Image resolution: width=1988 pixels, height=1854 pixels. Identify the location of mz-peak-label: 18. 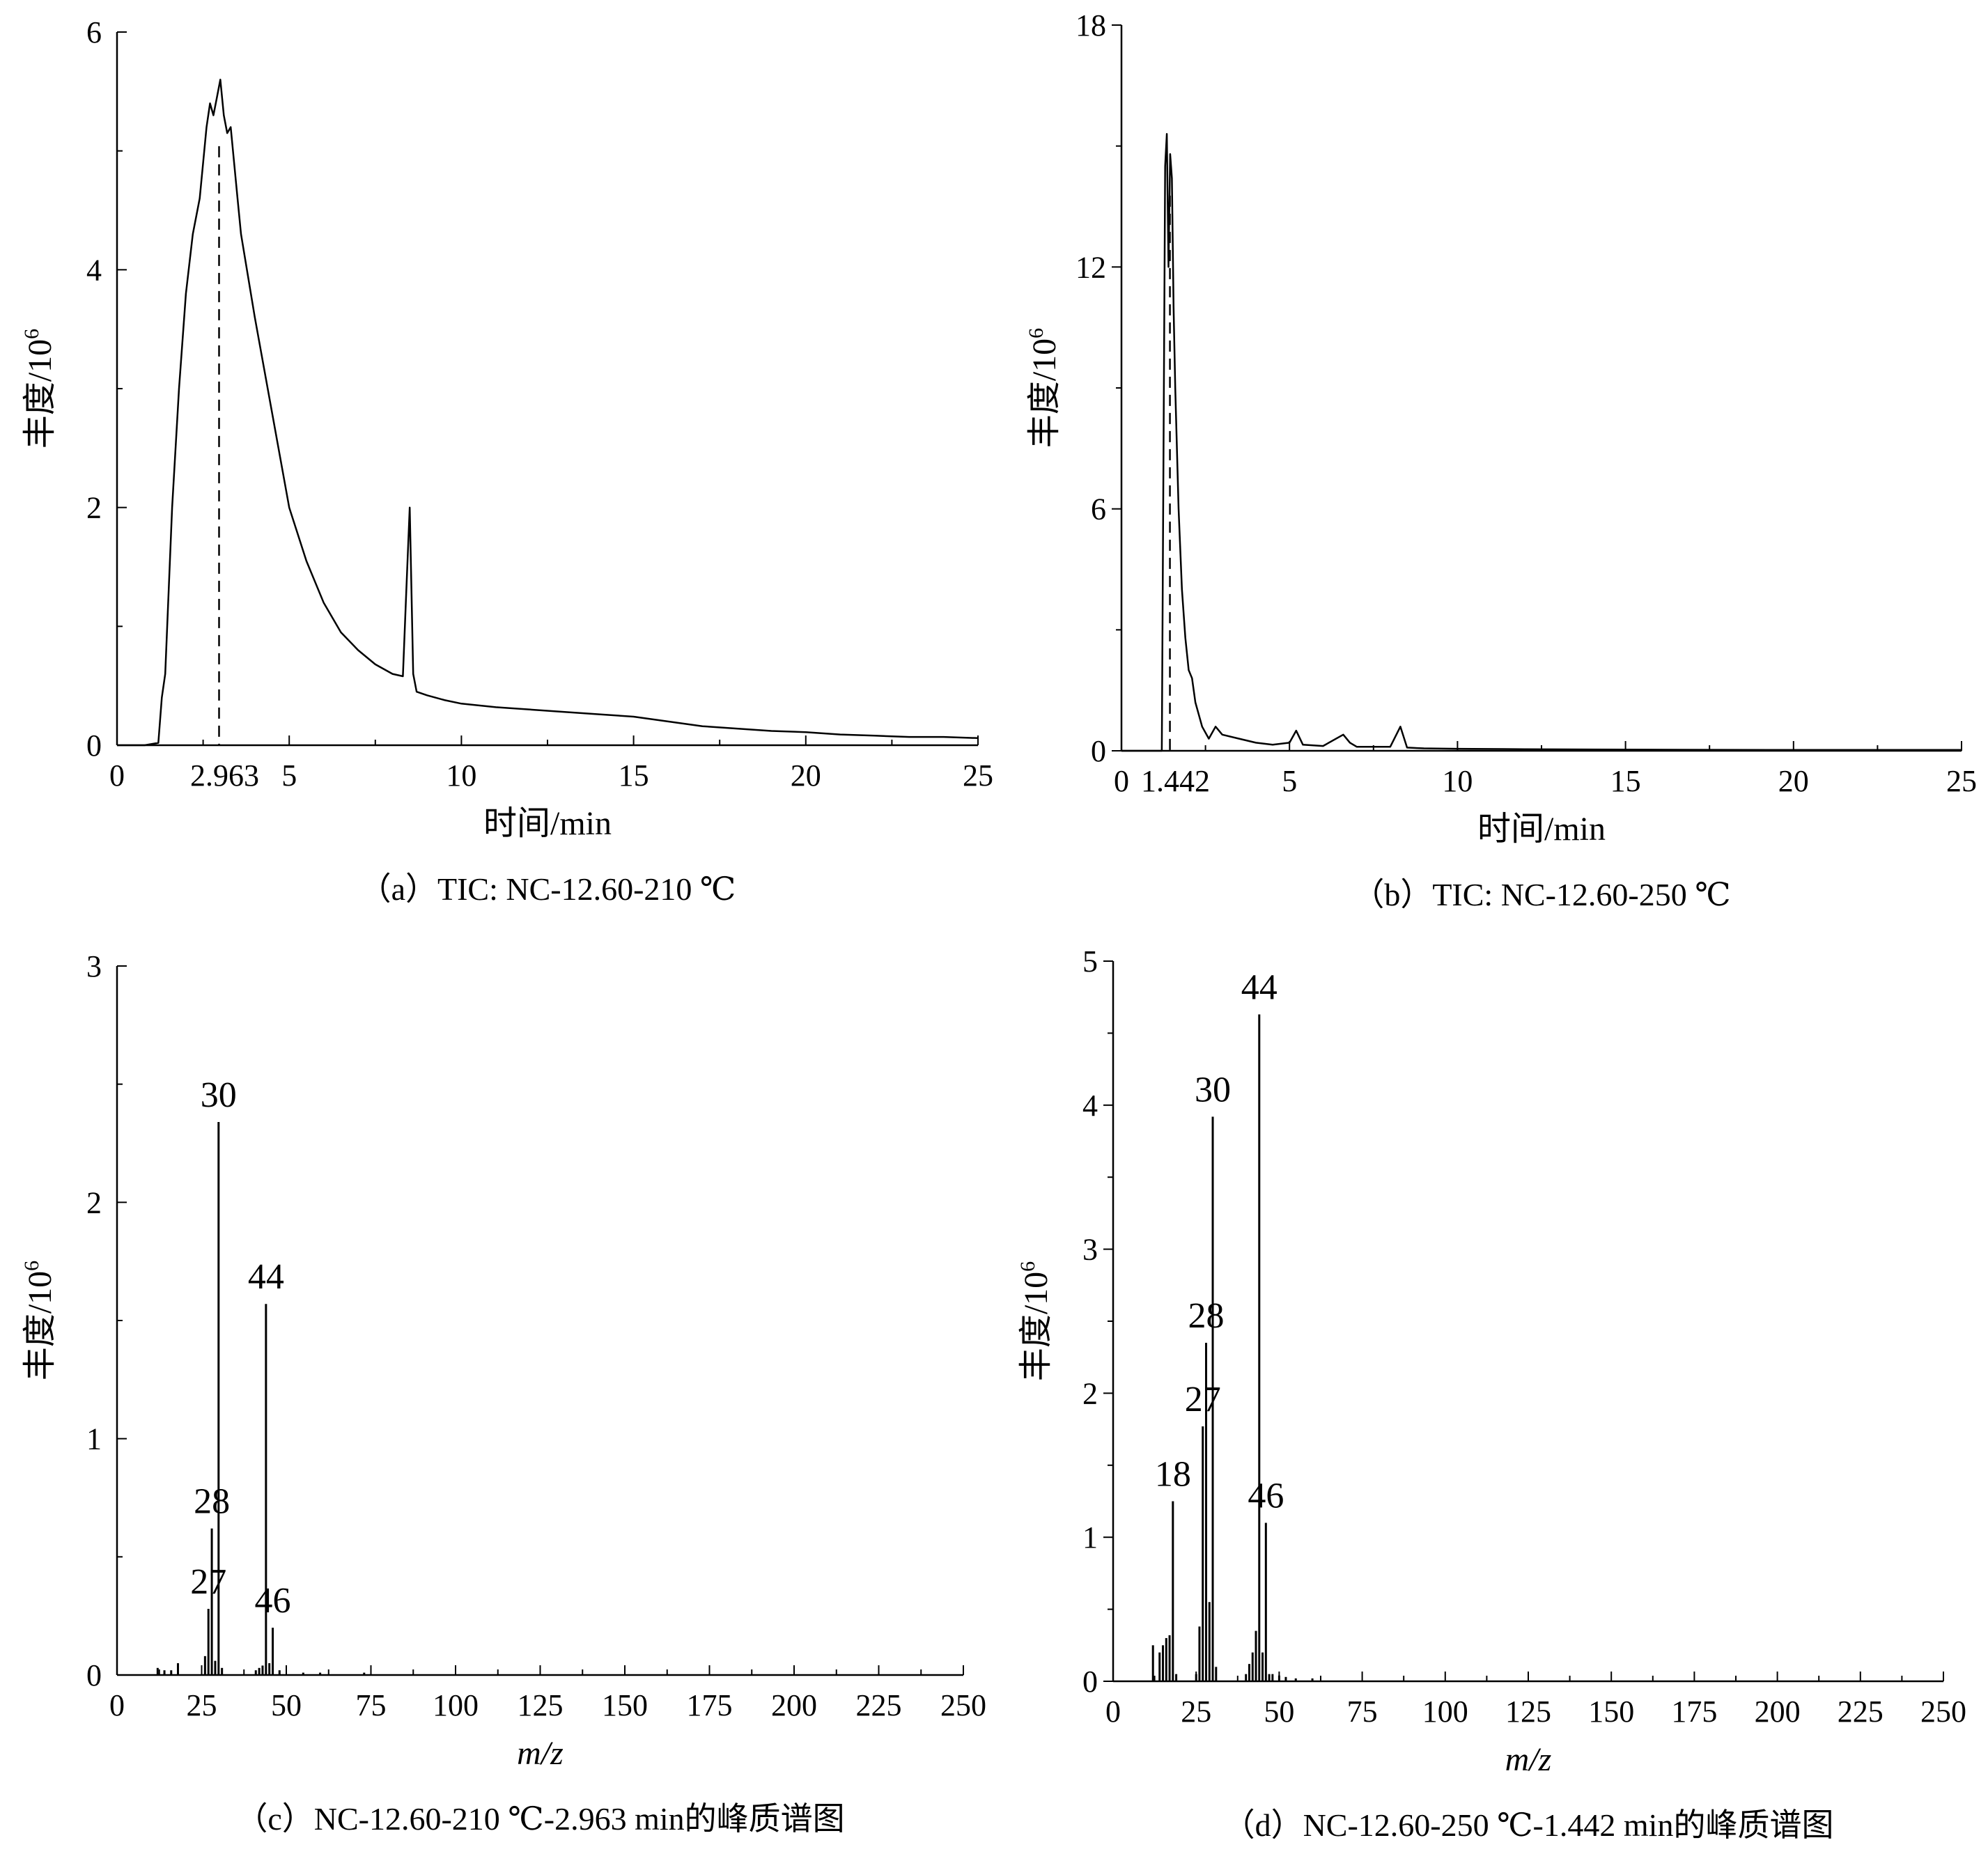
(1173, 1475).